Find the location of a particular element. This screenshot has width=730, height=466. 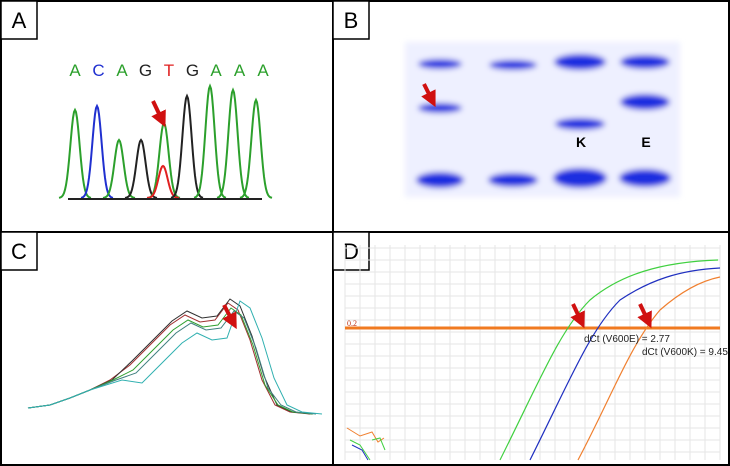

panel-label: B is located at coordinates (351, 20).